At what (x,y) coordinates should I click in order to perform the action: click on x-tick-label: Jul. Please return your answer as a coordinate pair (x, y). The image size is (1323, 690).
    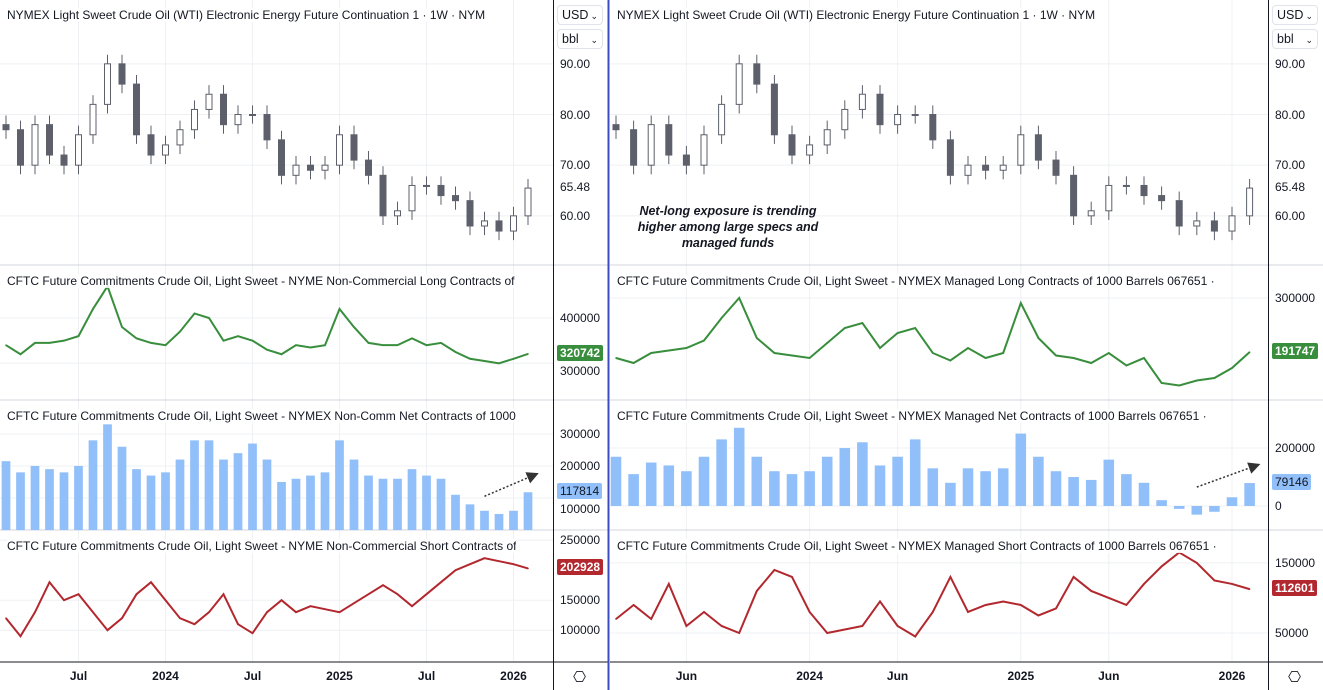
    Looking at the image, I should click on (426, 676).